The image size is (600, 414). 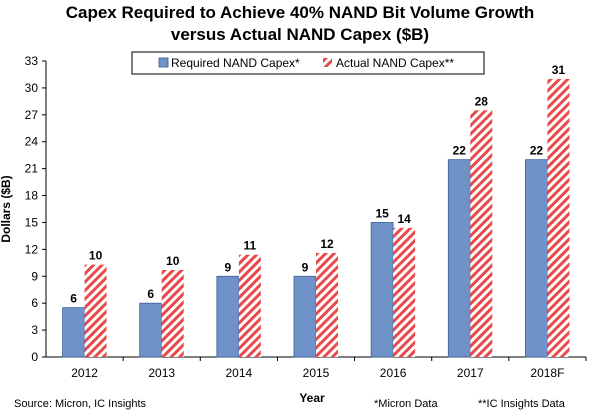 What do you see at coordinates (32, 169) in the screenshot?
I see `y-tick-label: 21` at bounding box center [32, 169].